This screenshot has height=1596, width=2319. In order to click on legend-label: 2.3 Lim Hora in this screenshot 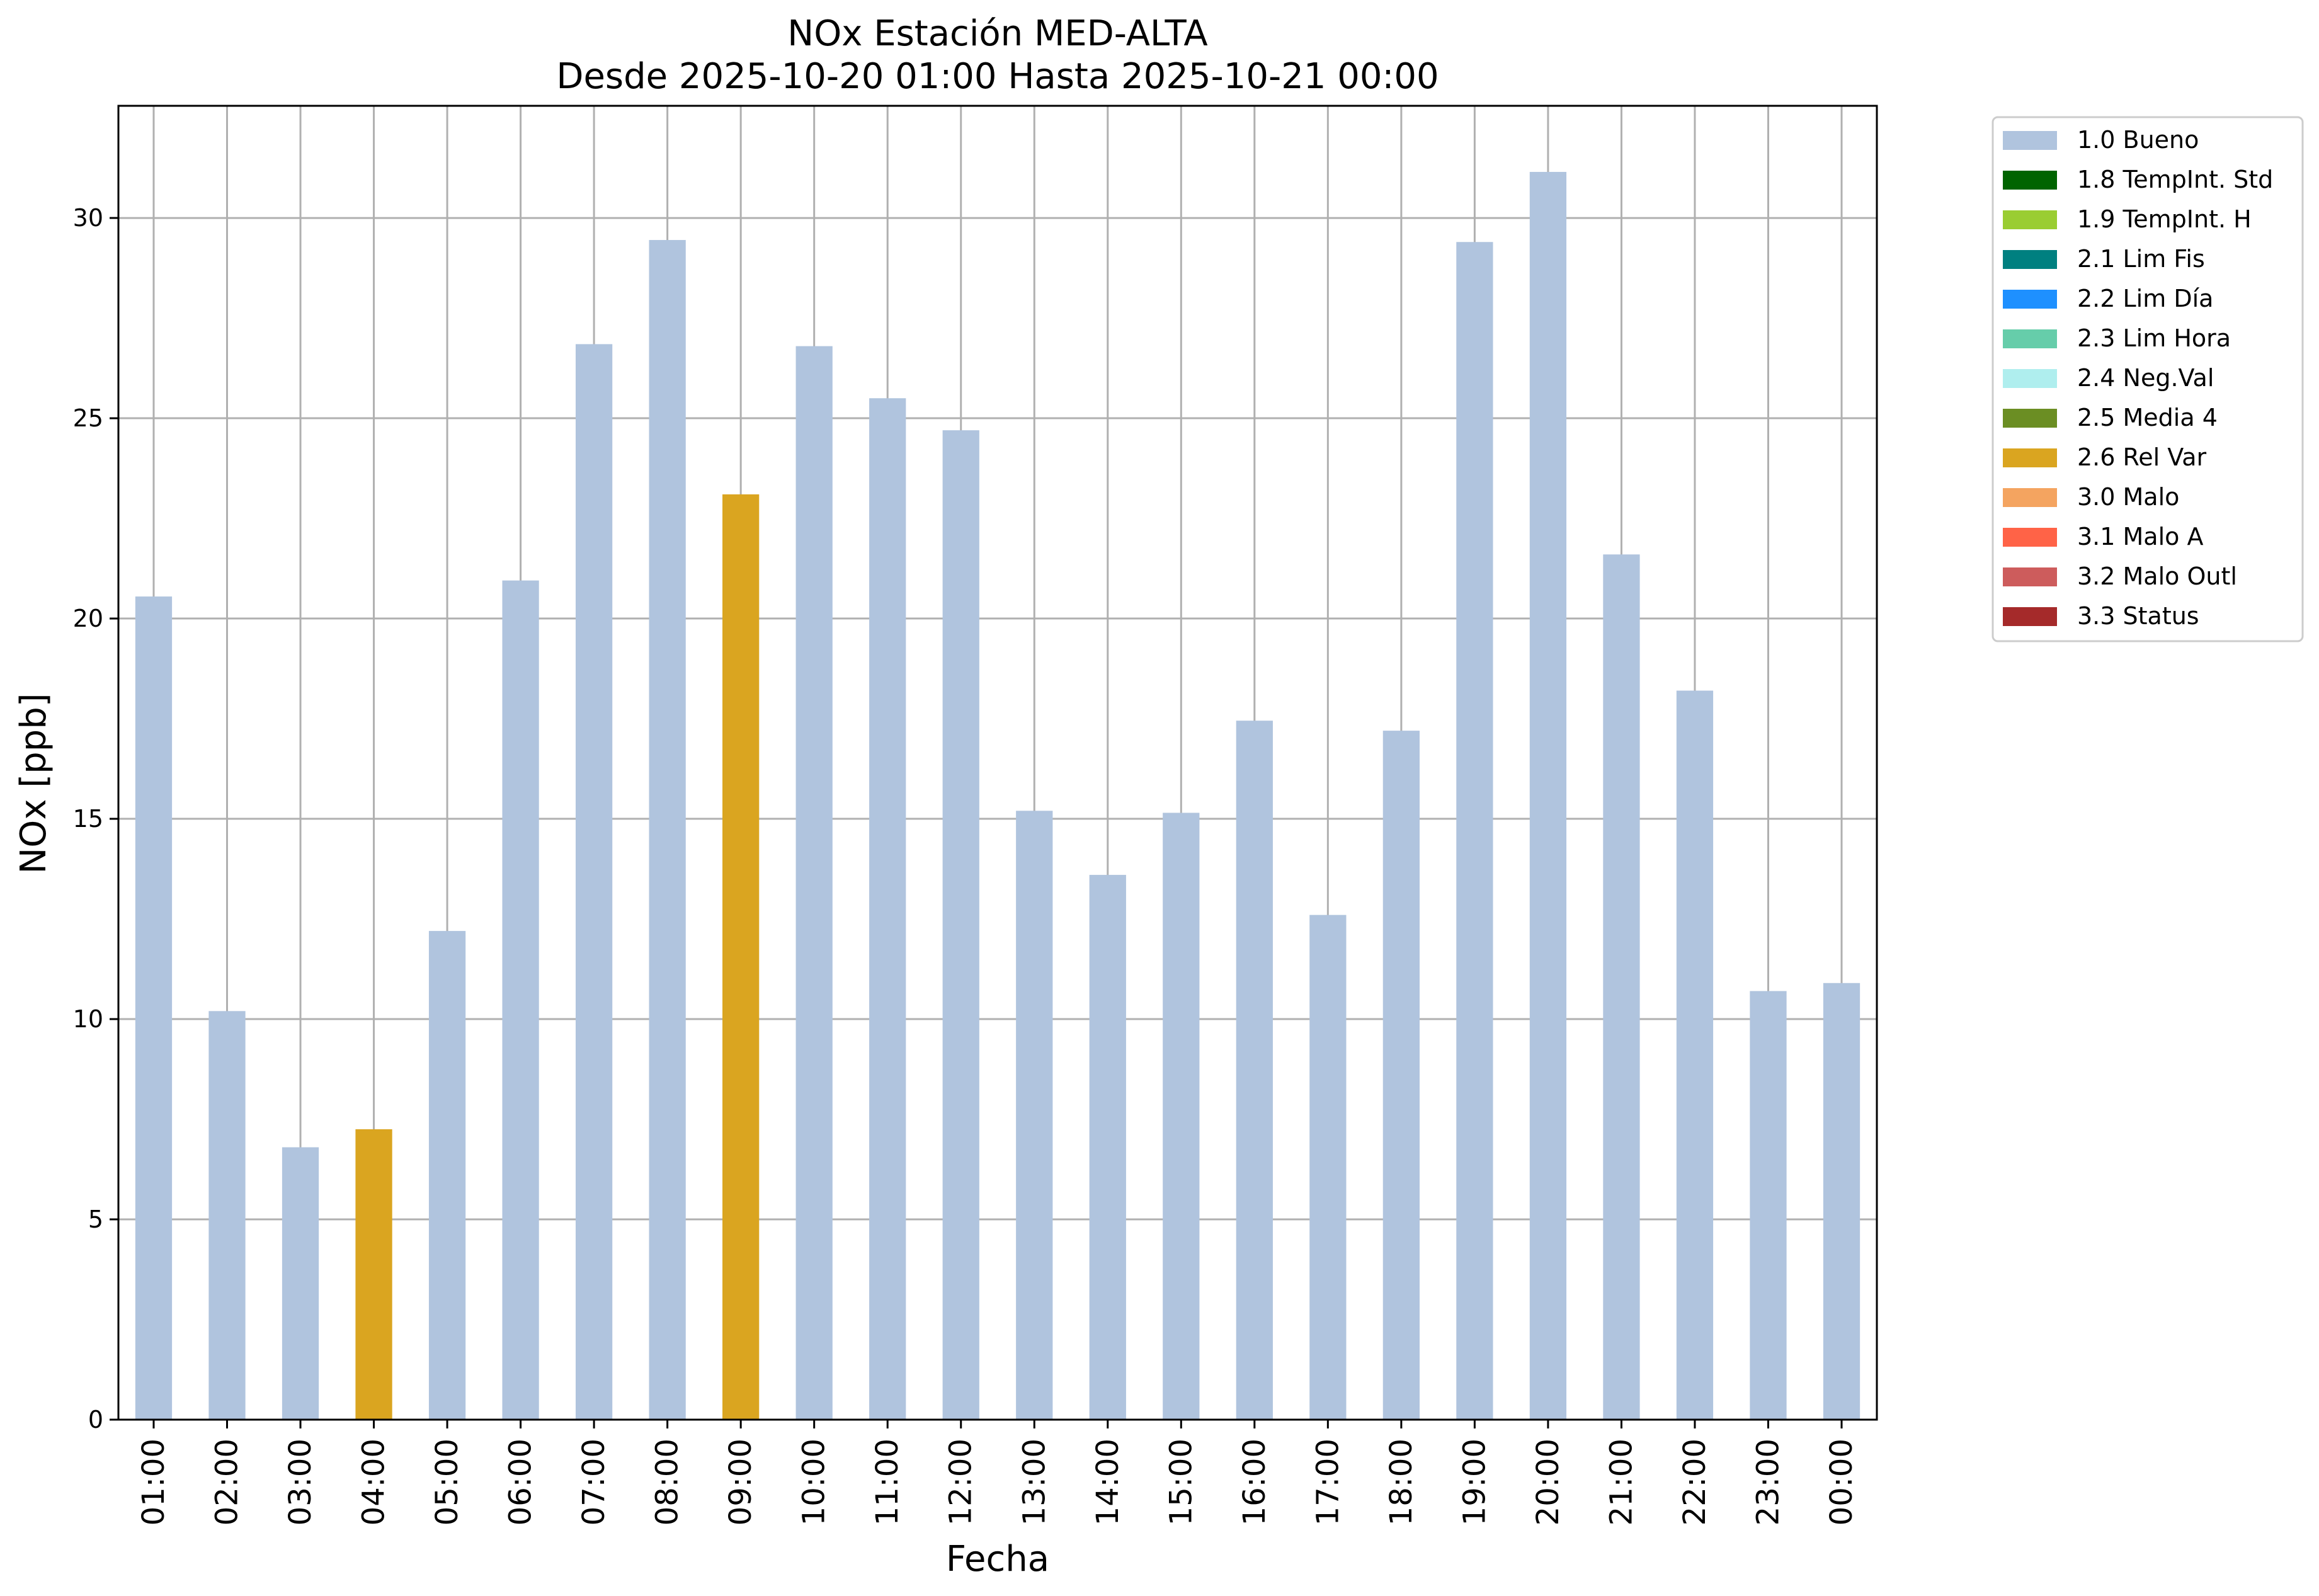, I will do `click(2154, 338)`.